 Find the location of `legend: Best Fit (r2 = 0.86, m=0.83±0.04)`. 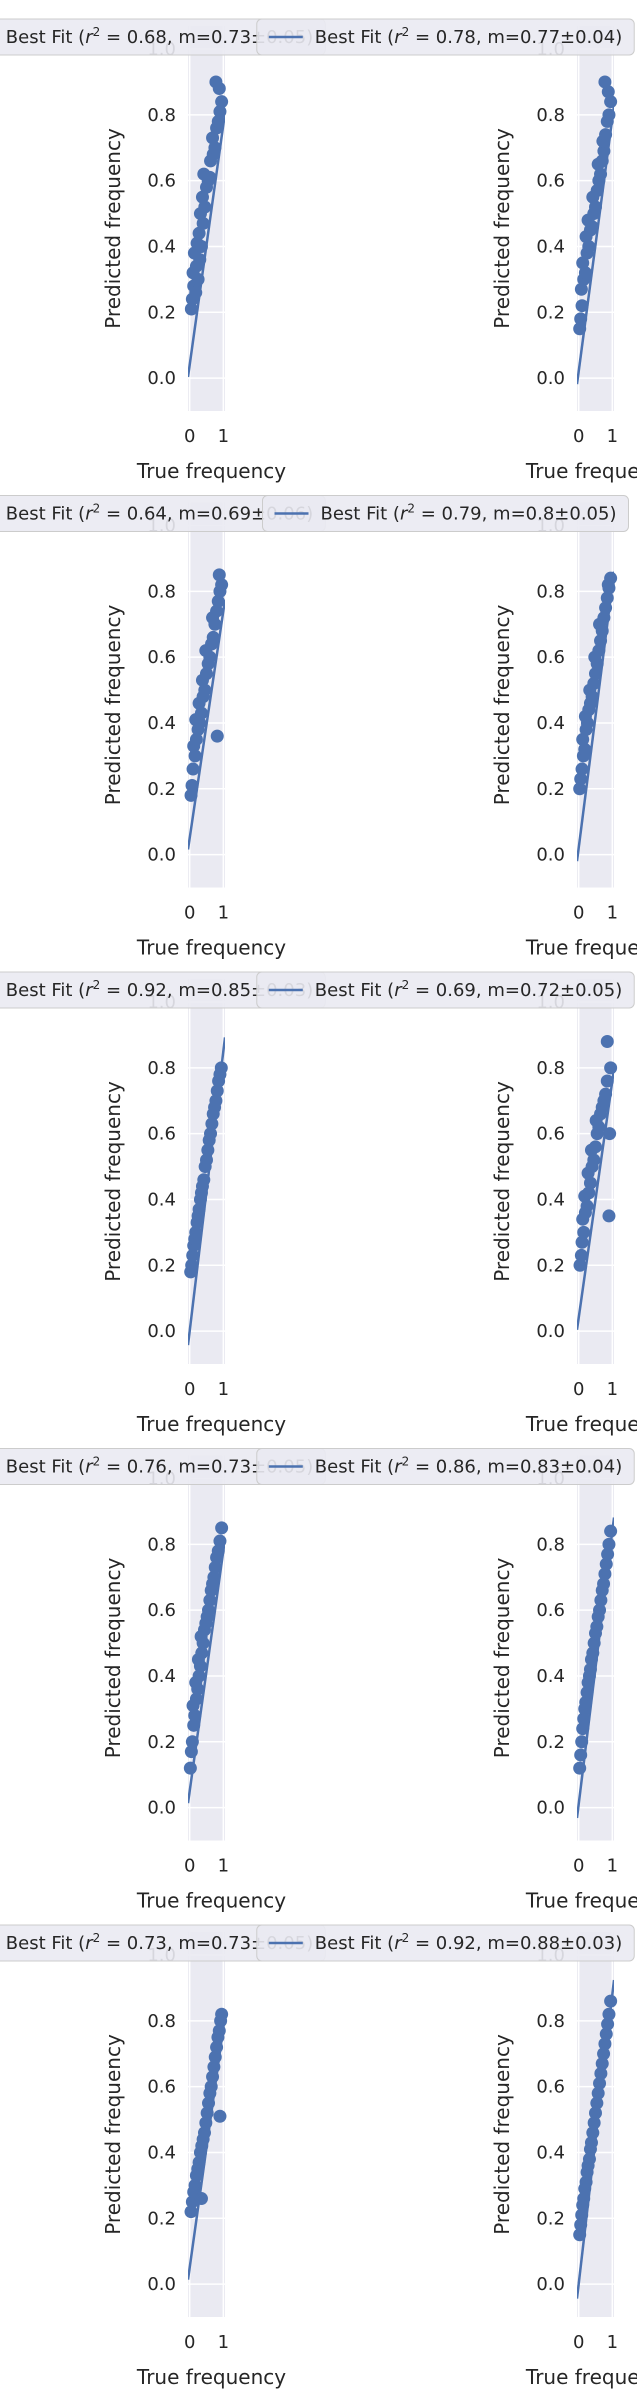

legend: Best Fit (r2 = 0.86, m=0.83±0.04) is located at coordinates (445, 1466).